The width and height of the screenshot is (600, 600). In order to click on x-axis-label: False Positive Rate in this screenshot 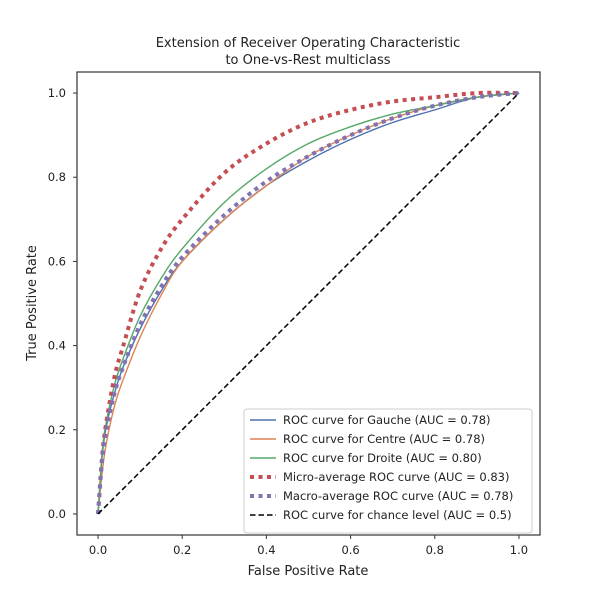, I will do `click(308, 571)`.